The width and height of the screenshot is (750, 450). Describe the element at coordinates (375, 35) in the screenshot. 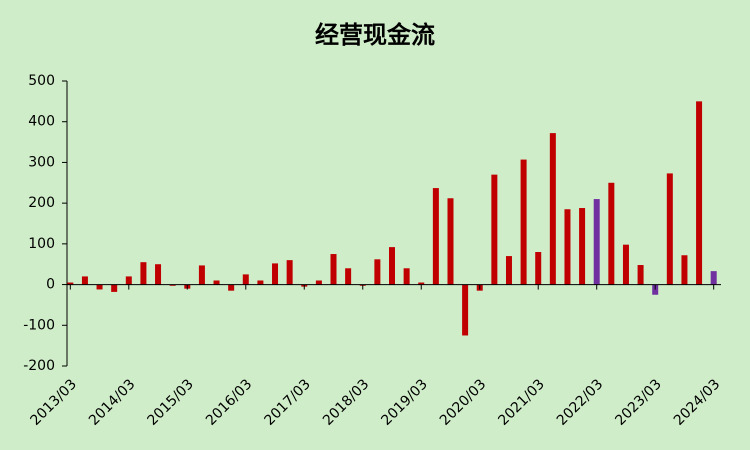

I see `chart-title: 经营现金流` at that location.